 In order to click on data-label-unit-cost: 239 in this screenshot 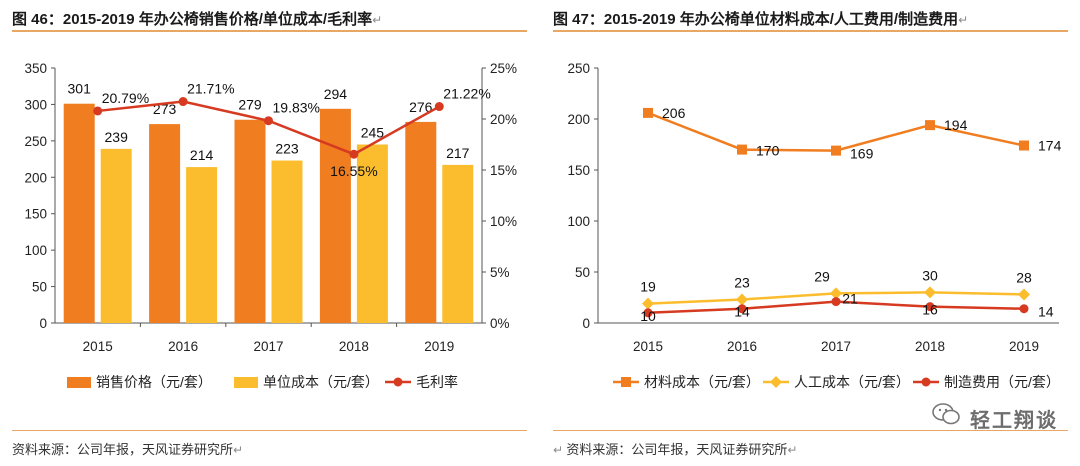, I will do `click(117, 137)`.